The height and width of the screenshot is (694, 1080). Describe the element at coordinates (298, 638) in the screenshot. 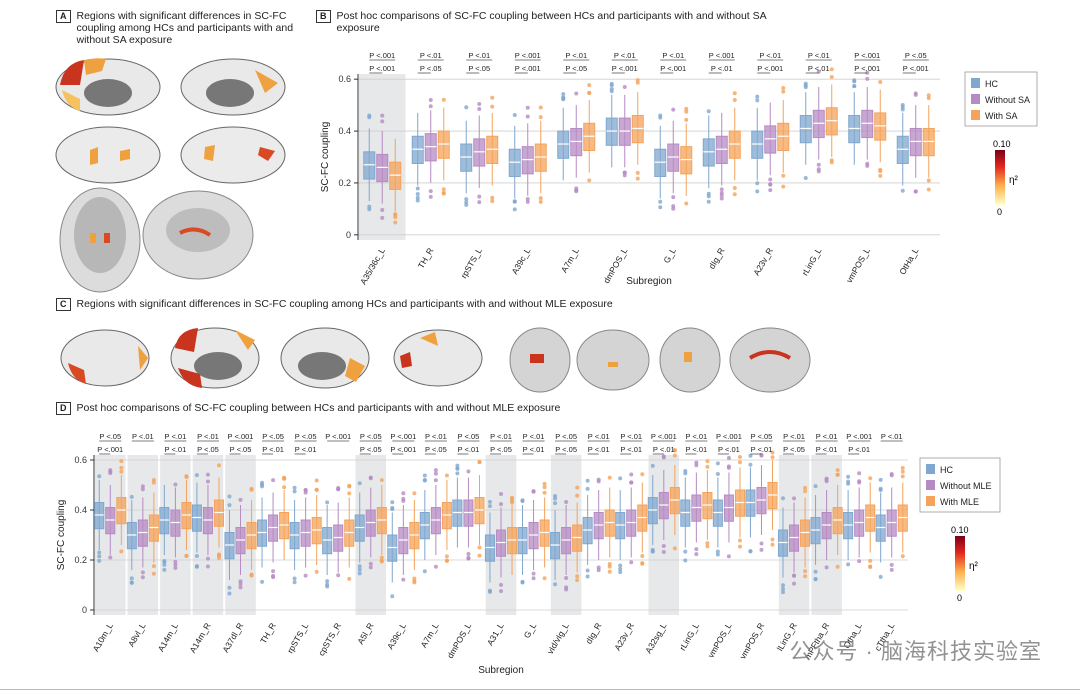

I see `x-tick-label: rpSTS_L` at that location.